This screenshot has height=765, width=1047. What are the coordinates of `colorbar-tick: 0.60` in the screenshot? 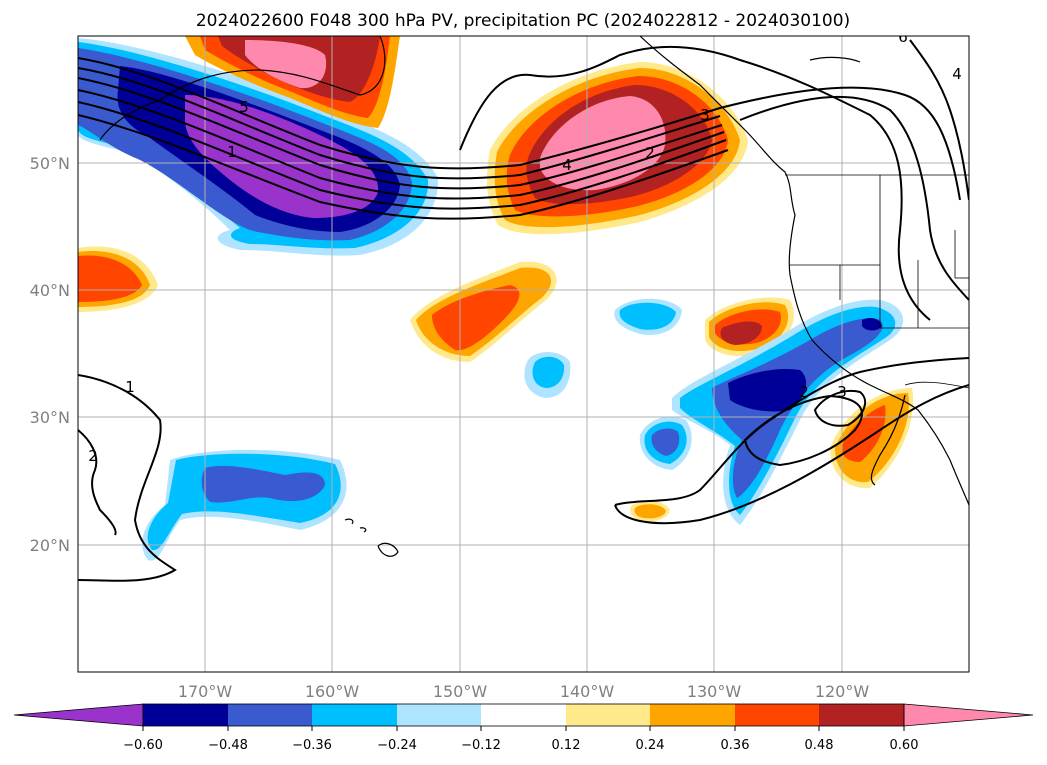 It's located at (904, 745).